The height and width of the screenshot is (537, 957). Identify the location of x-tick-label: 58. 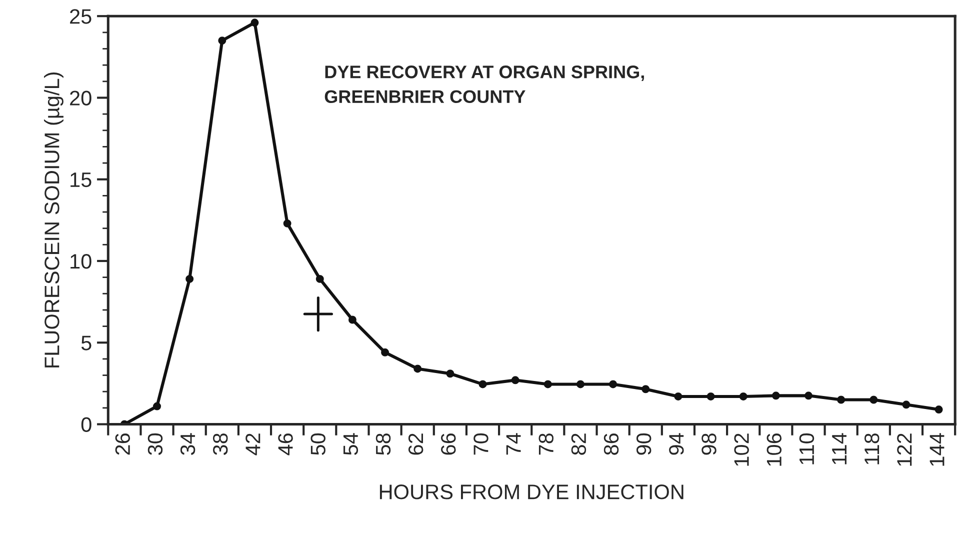
(383, 444).